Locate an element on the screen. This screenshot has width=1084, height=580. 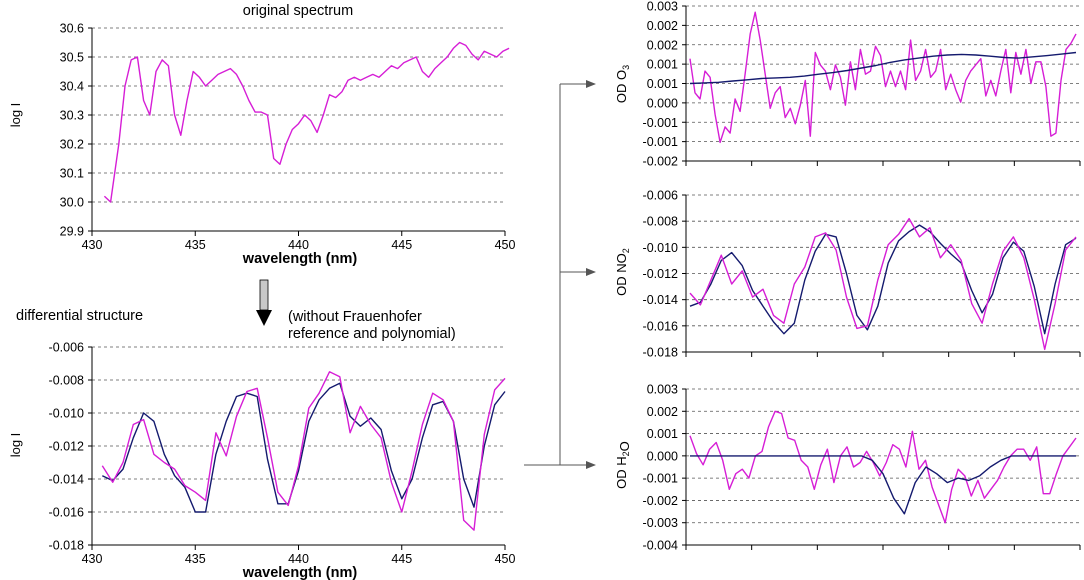
od-h2o-series-line-fitted is located at coordinates (883, 485).